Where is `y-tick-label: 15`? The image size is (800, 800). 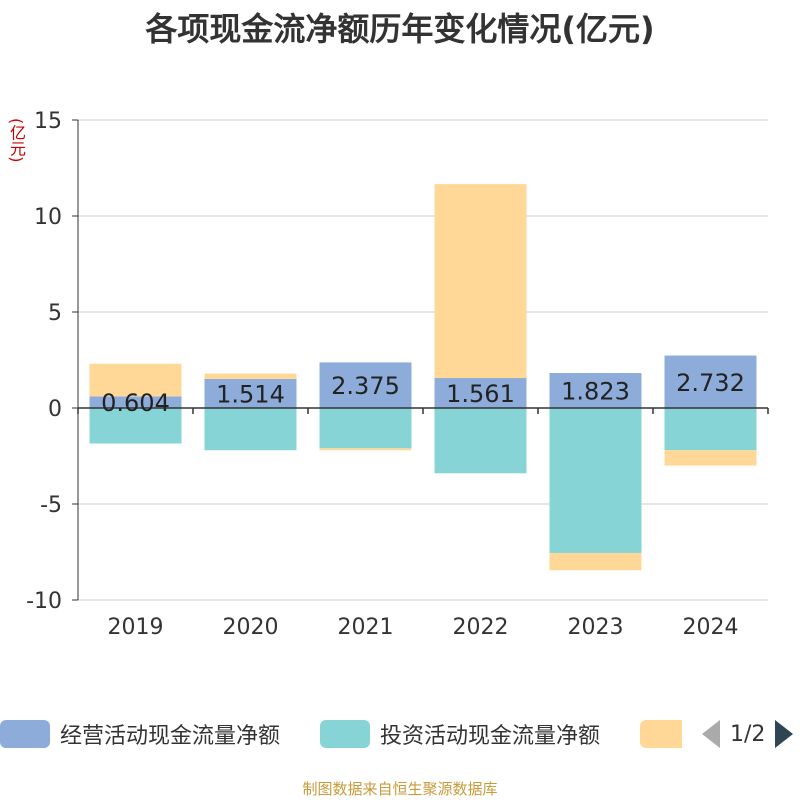
y-tick-label: 15 is located at coordinates (48, 121).